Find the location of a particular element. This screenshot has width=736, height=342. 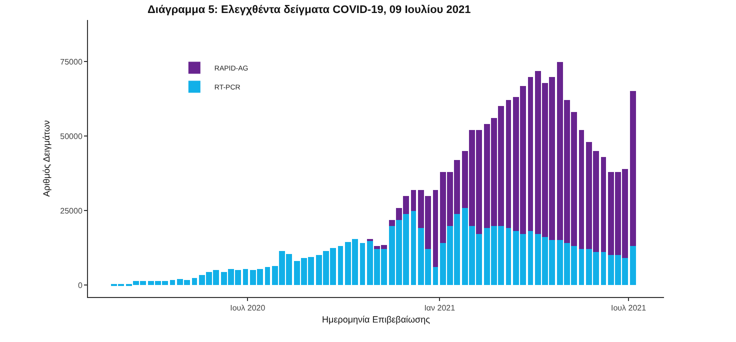

x-axis-title: Ημερομηνία Επιβεβαίωσης is located at coordinates (376, 319).